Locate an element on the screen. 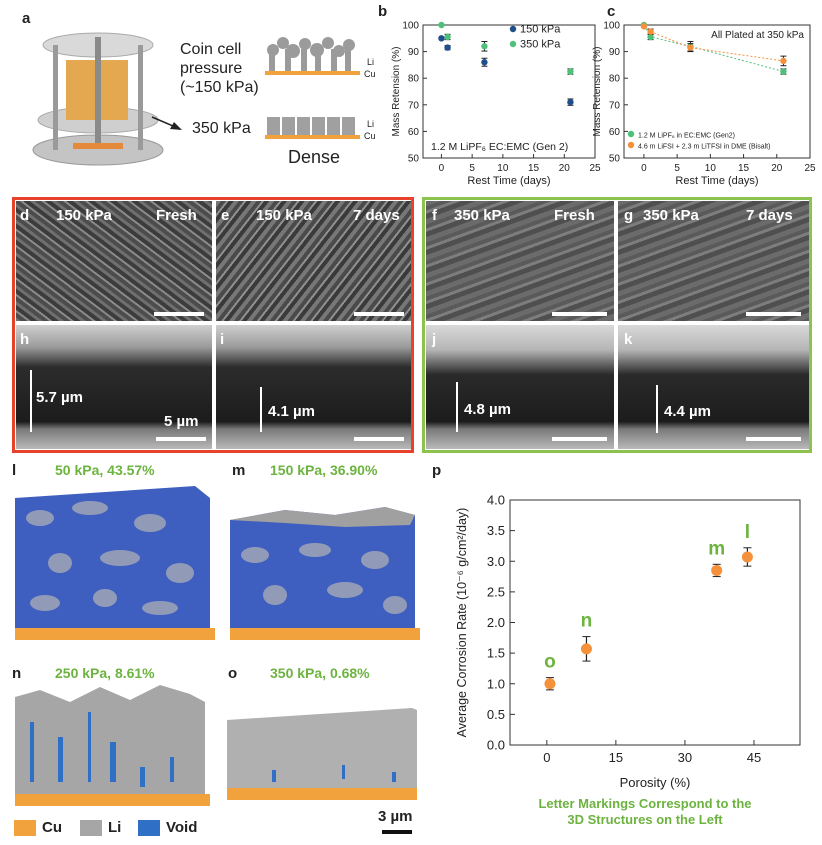 The image size is (822, 845). y-tick-label: 2.5 is located at coordinates (496, 591).